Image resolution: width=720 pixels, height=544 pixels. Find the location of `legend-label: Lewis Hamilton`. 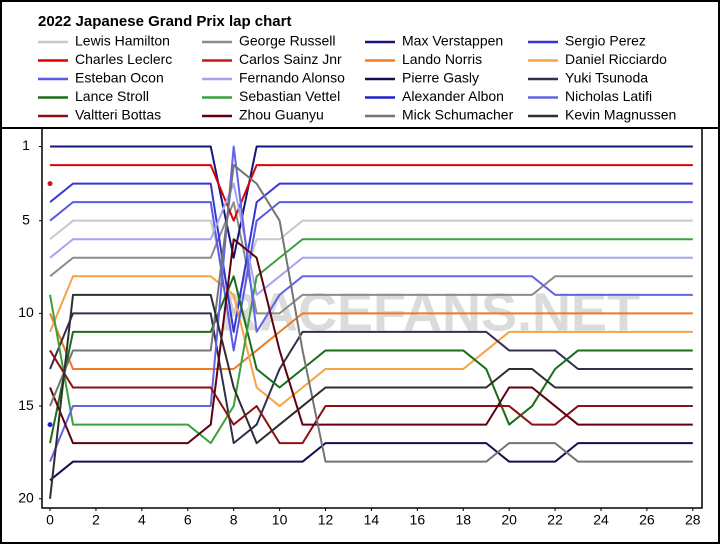

legend-label: Lewis Hamilton is located at coordinates (122, 41).